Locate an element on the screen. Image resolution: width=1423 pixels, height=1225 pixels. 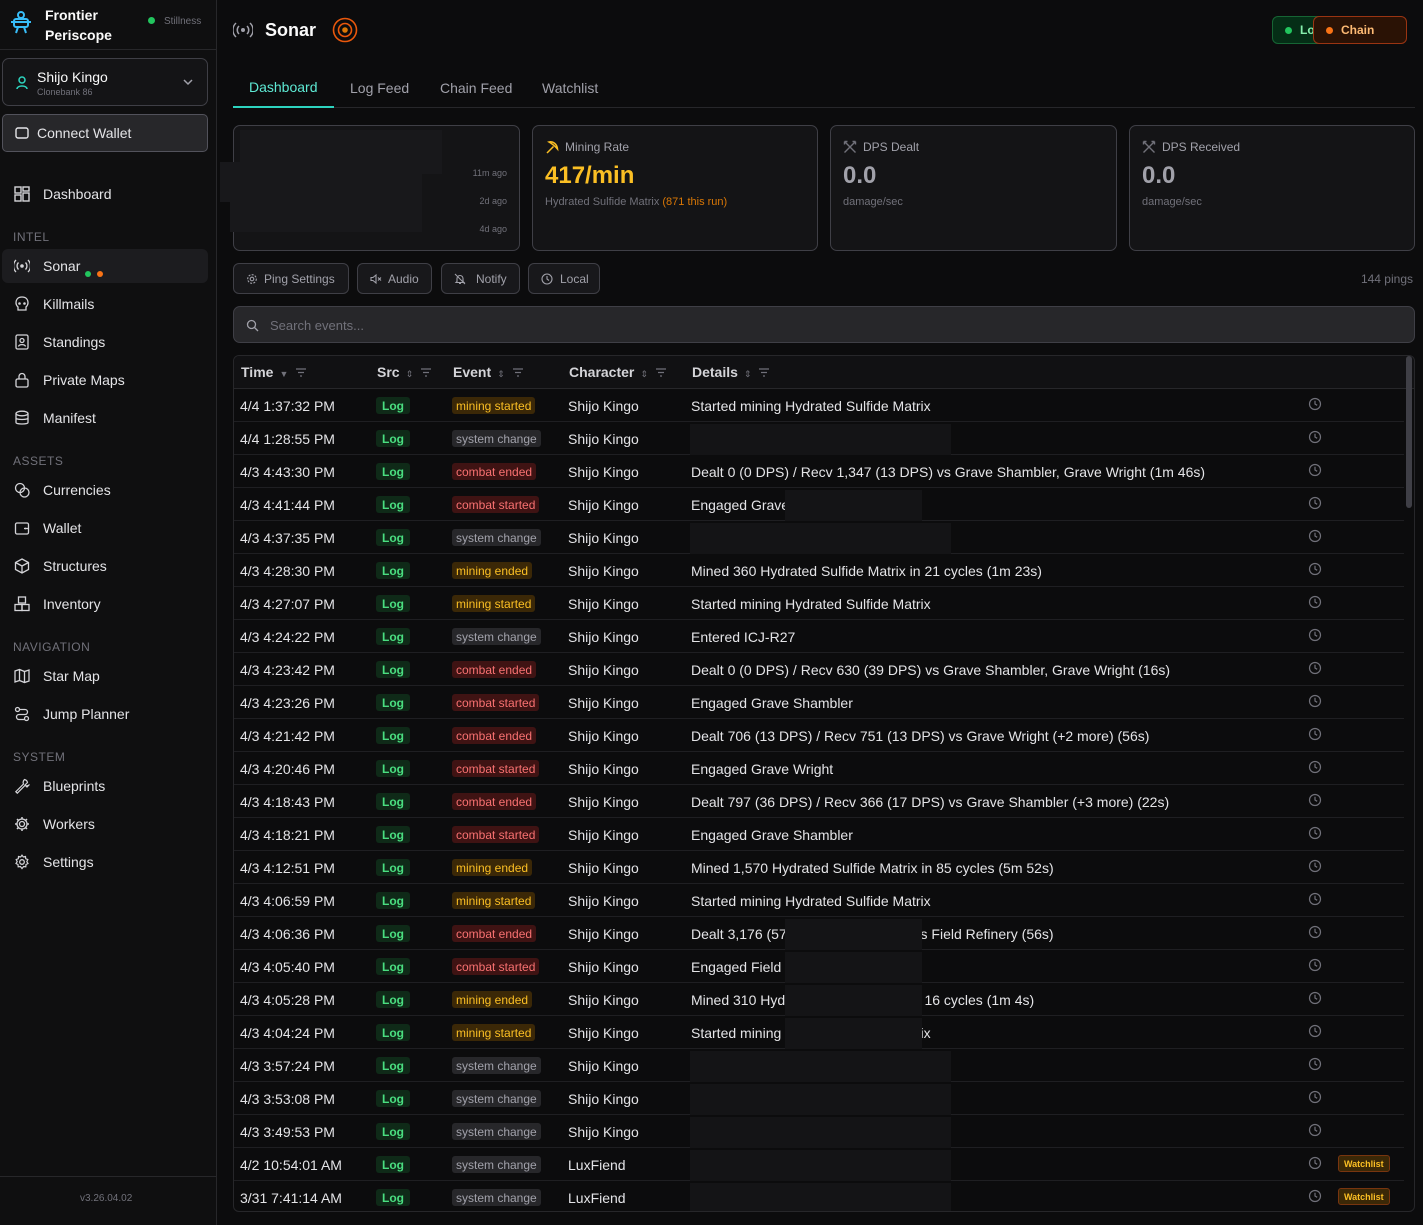
sidebar-item-manifest: Manifest is located at coordinates (105, 418).